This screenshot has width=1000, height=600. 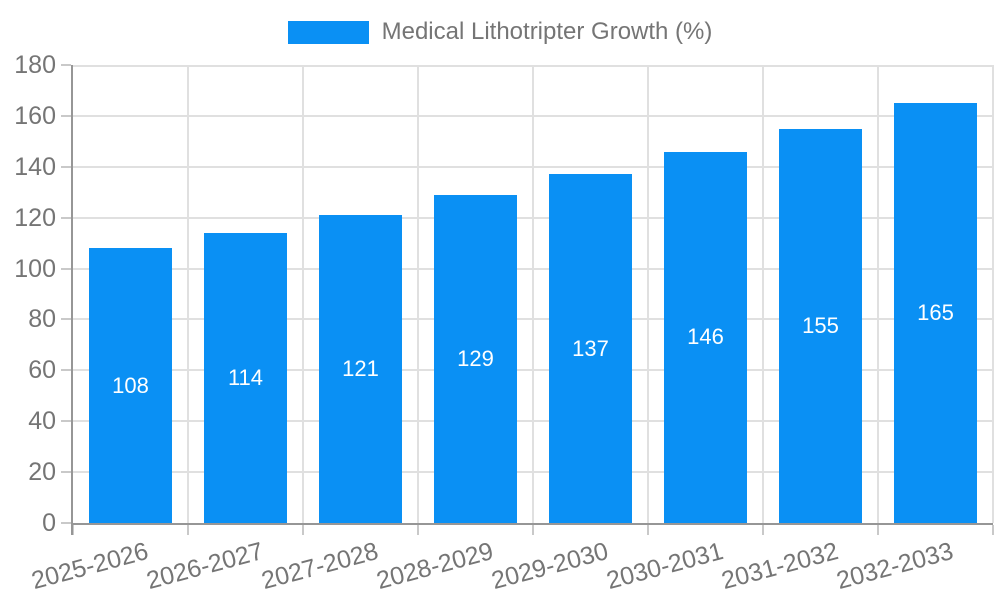 I want to click on y-tick-label: 140, so click(x=35, y=166).